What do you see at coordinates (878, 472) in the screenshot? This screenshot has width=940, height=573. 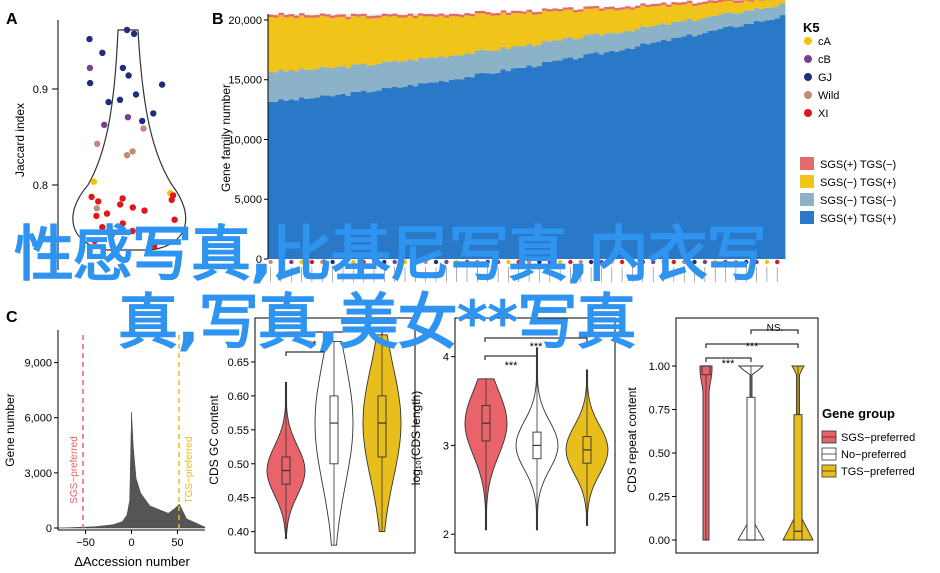 I see `gene-group-label: TGS−preferred` at bounding box center [878, 472].